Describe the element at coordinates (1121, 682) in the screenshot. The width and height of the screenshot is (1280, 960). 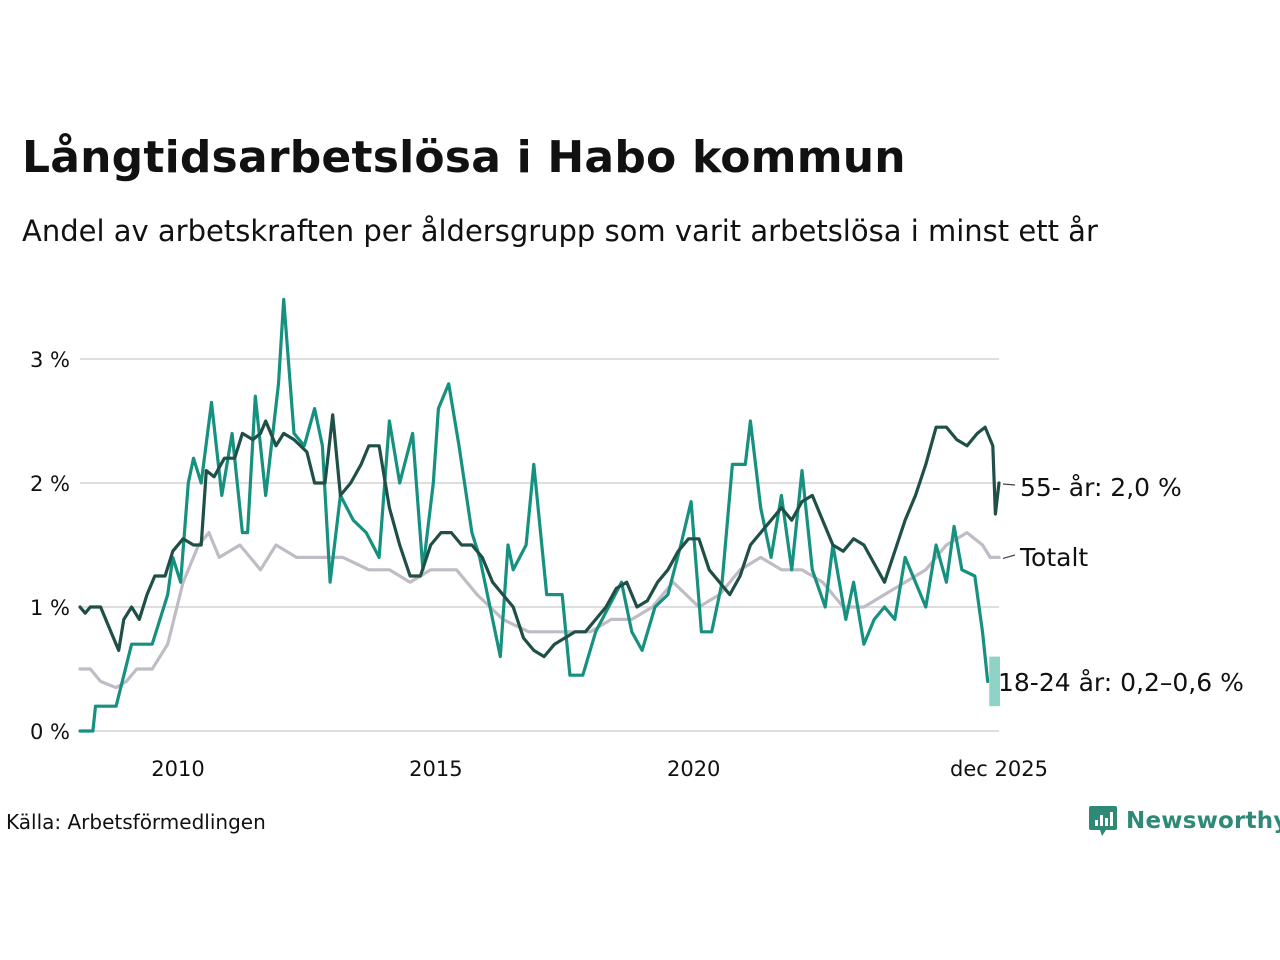
I see `end-label-18-24: 18-24 år: 0,2–0,6 %` at that location.